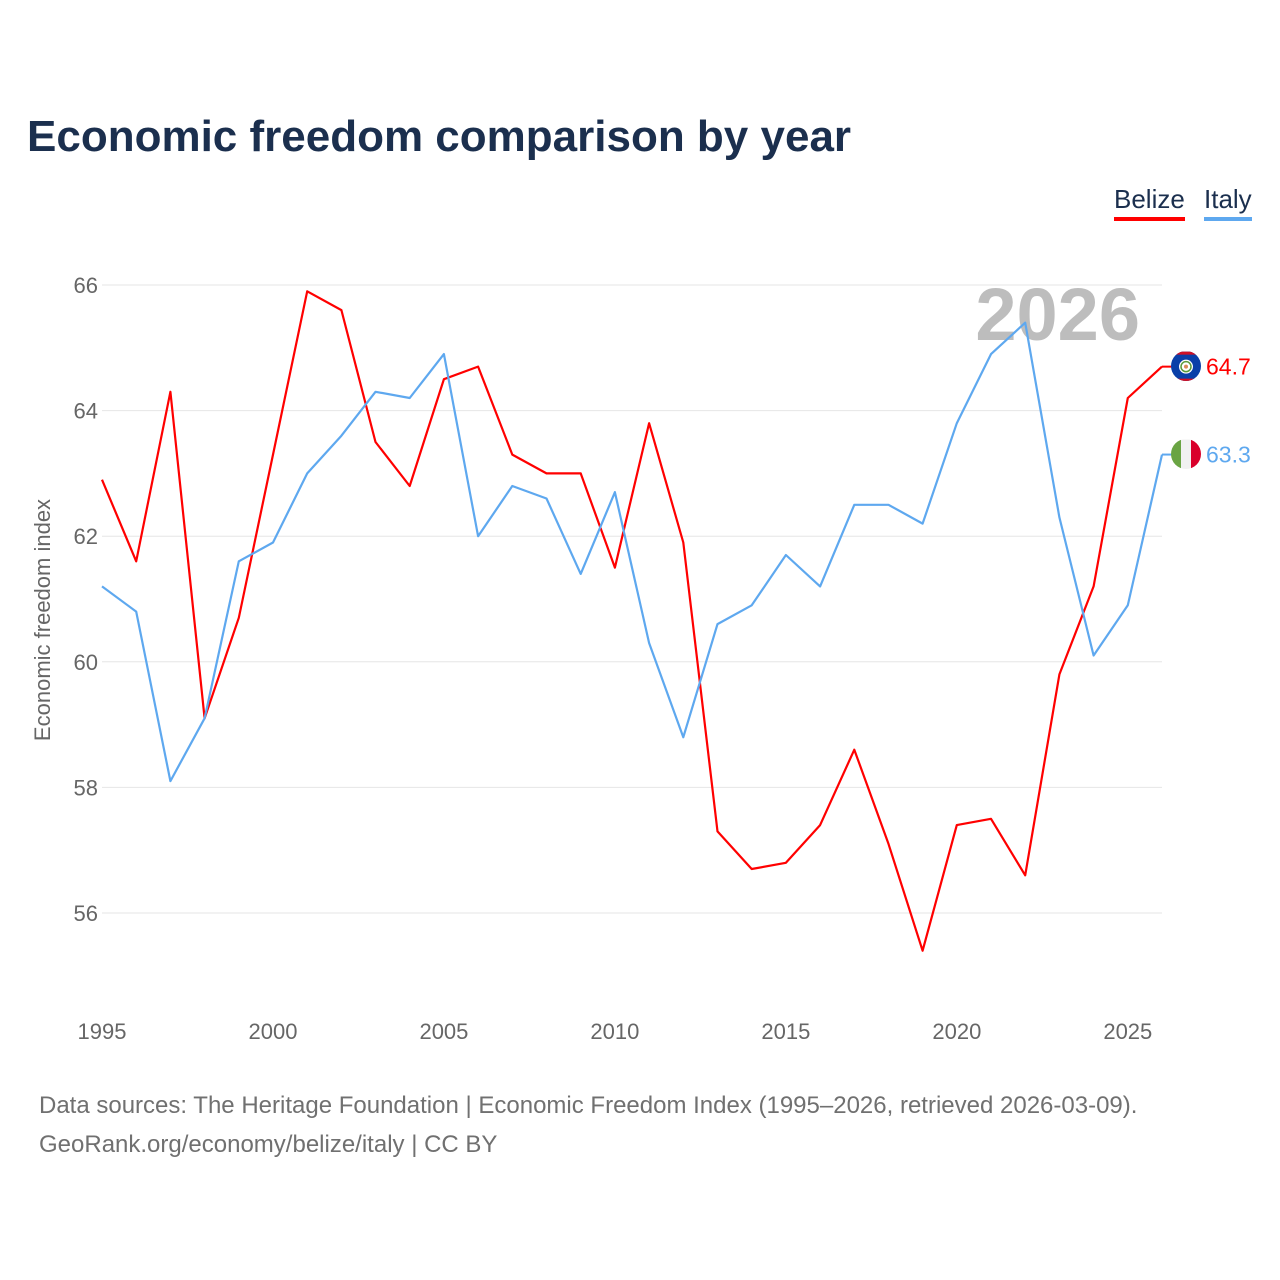  What do you see at coordinates (1186, 454) in the screenshot?
I see `italy-flag-icon` at bounding box center [1186, 454].